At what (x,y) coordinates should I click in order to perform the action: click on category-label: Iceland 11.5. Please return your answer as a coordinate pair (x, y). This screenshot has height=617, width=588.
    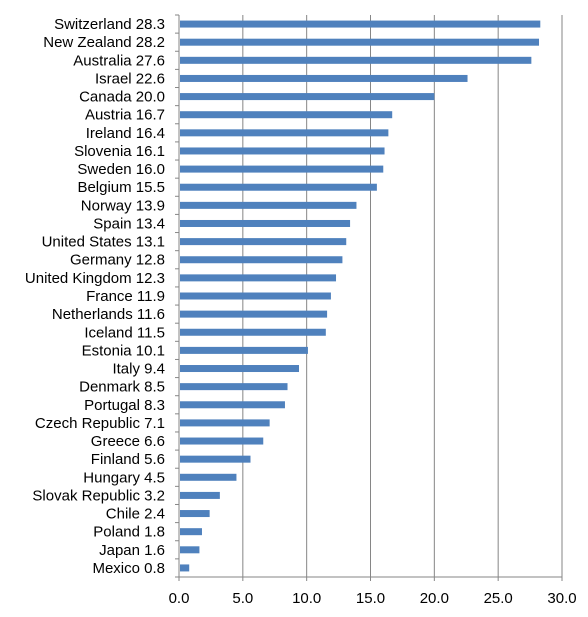
    Looking at the image, I should click on (124, 332).